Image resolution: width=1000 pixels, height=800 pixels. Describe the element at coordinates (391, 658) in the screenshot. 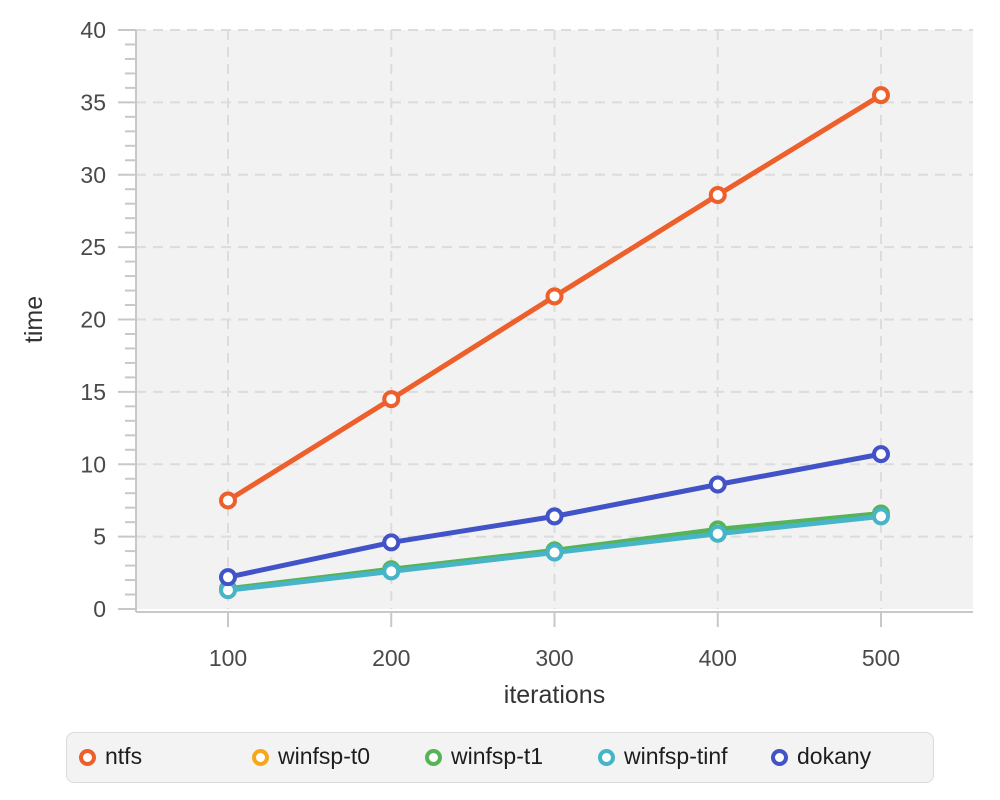

I see `x-tick-label: 200` at that location.